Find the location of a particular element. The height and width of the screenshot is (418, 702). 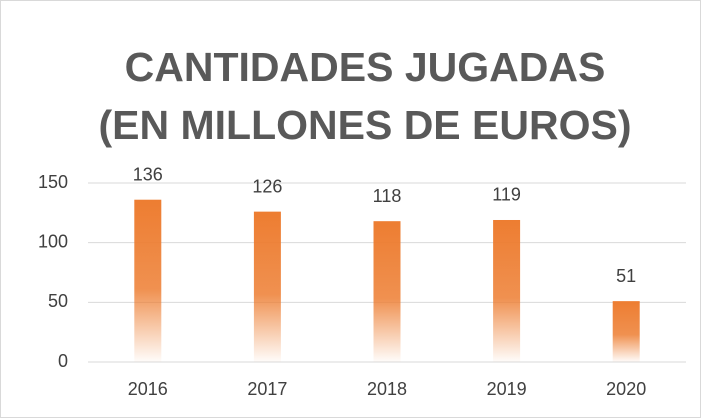

data-label: 126 is located at coordinates (267, 186).